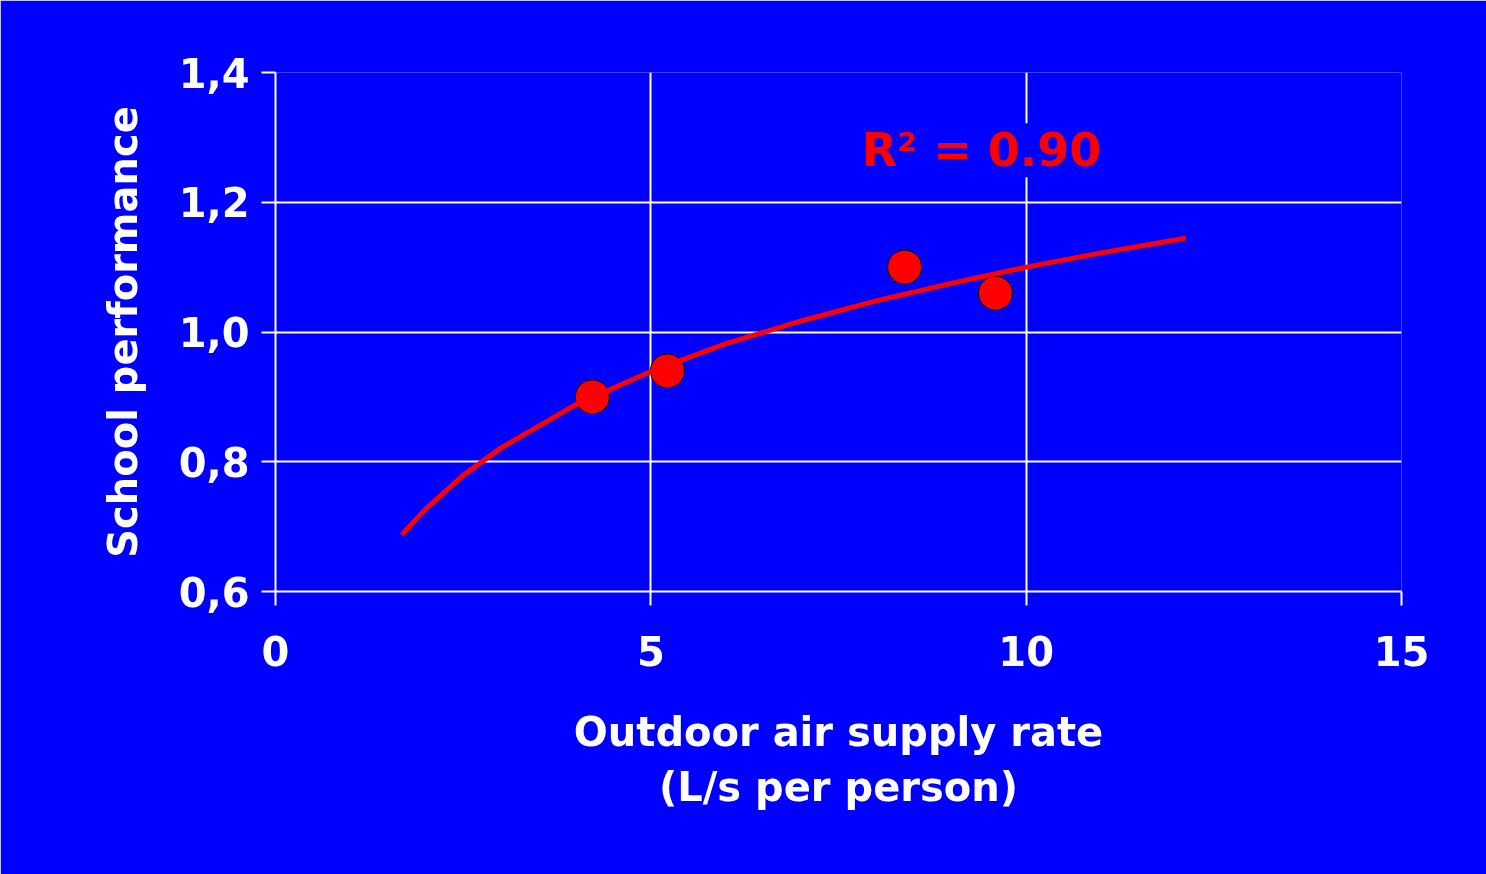  I want to click on annotation: R² = 0.90, so click(981, 150).